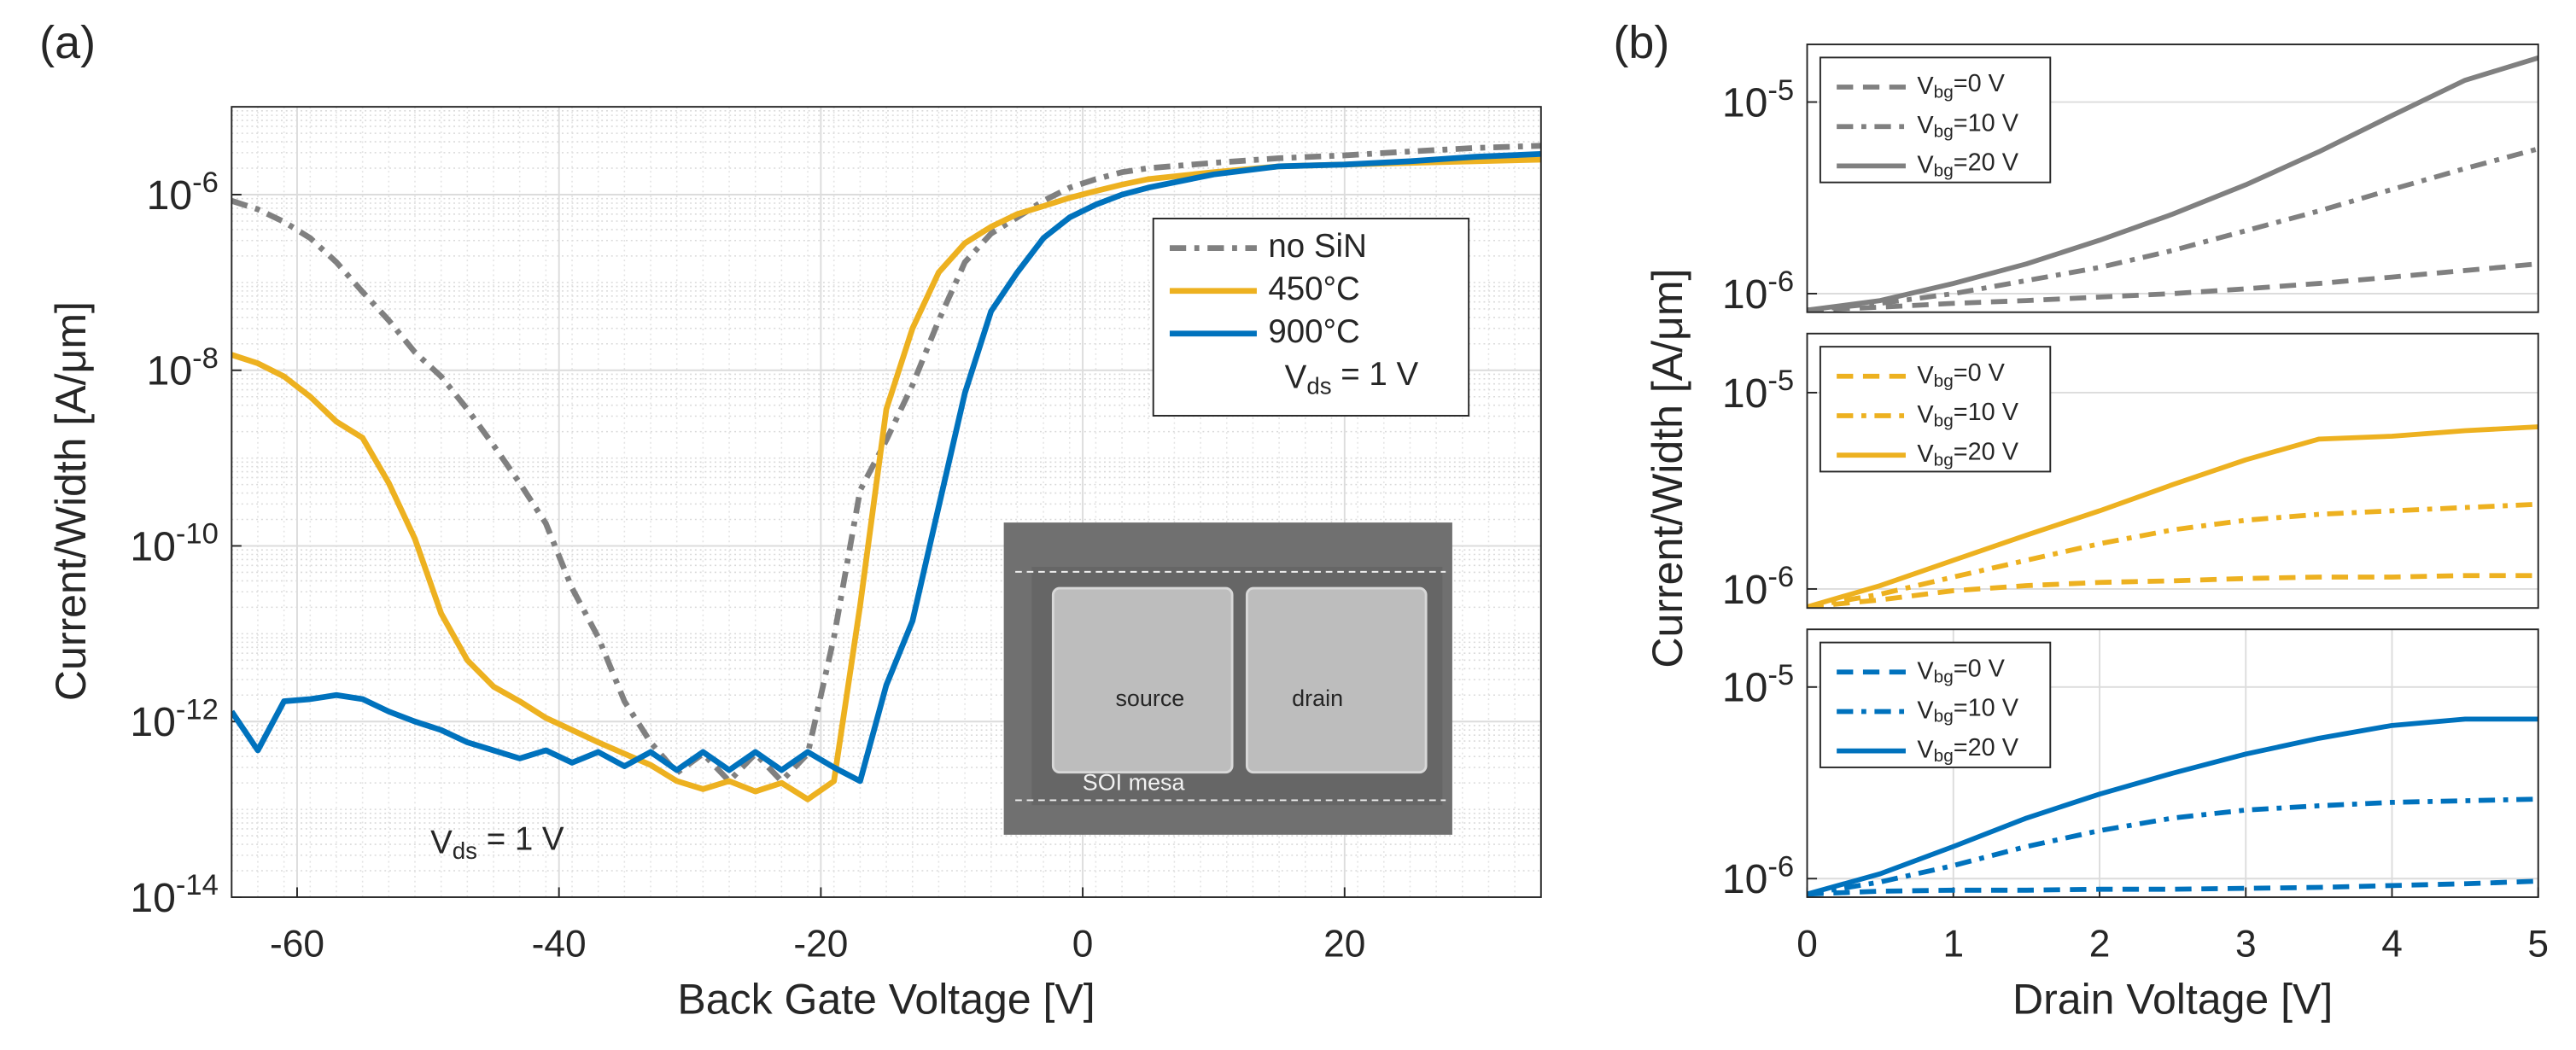 The width and height of the screenshot is (2576, 1050). I want to click on x-tick-label: 20, so click(1344, 944).